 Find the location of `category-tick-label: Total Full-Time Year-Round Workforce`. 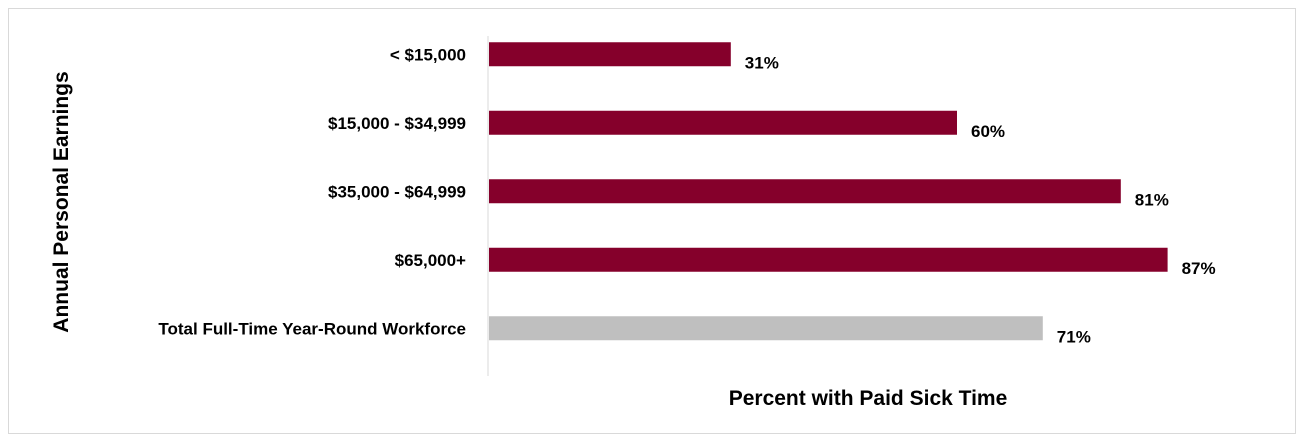

category-tick-label: Total Full-Time Year-Round Workforce is located at coordinates (312, 328).